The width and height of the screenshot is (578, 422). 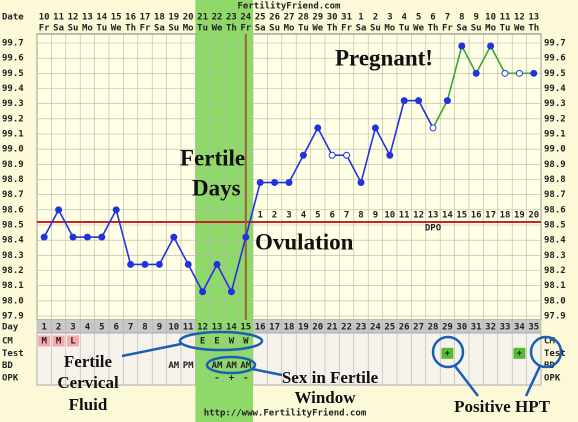 I want to click on annotation: Days, so click(x=216, y=187).